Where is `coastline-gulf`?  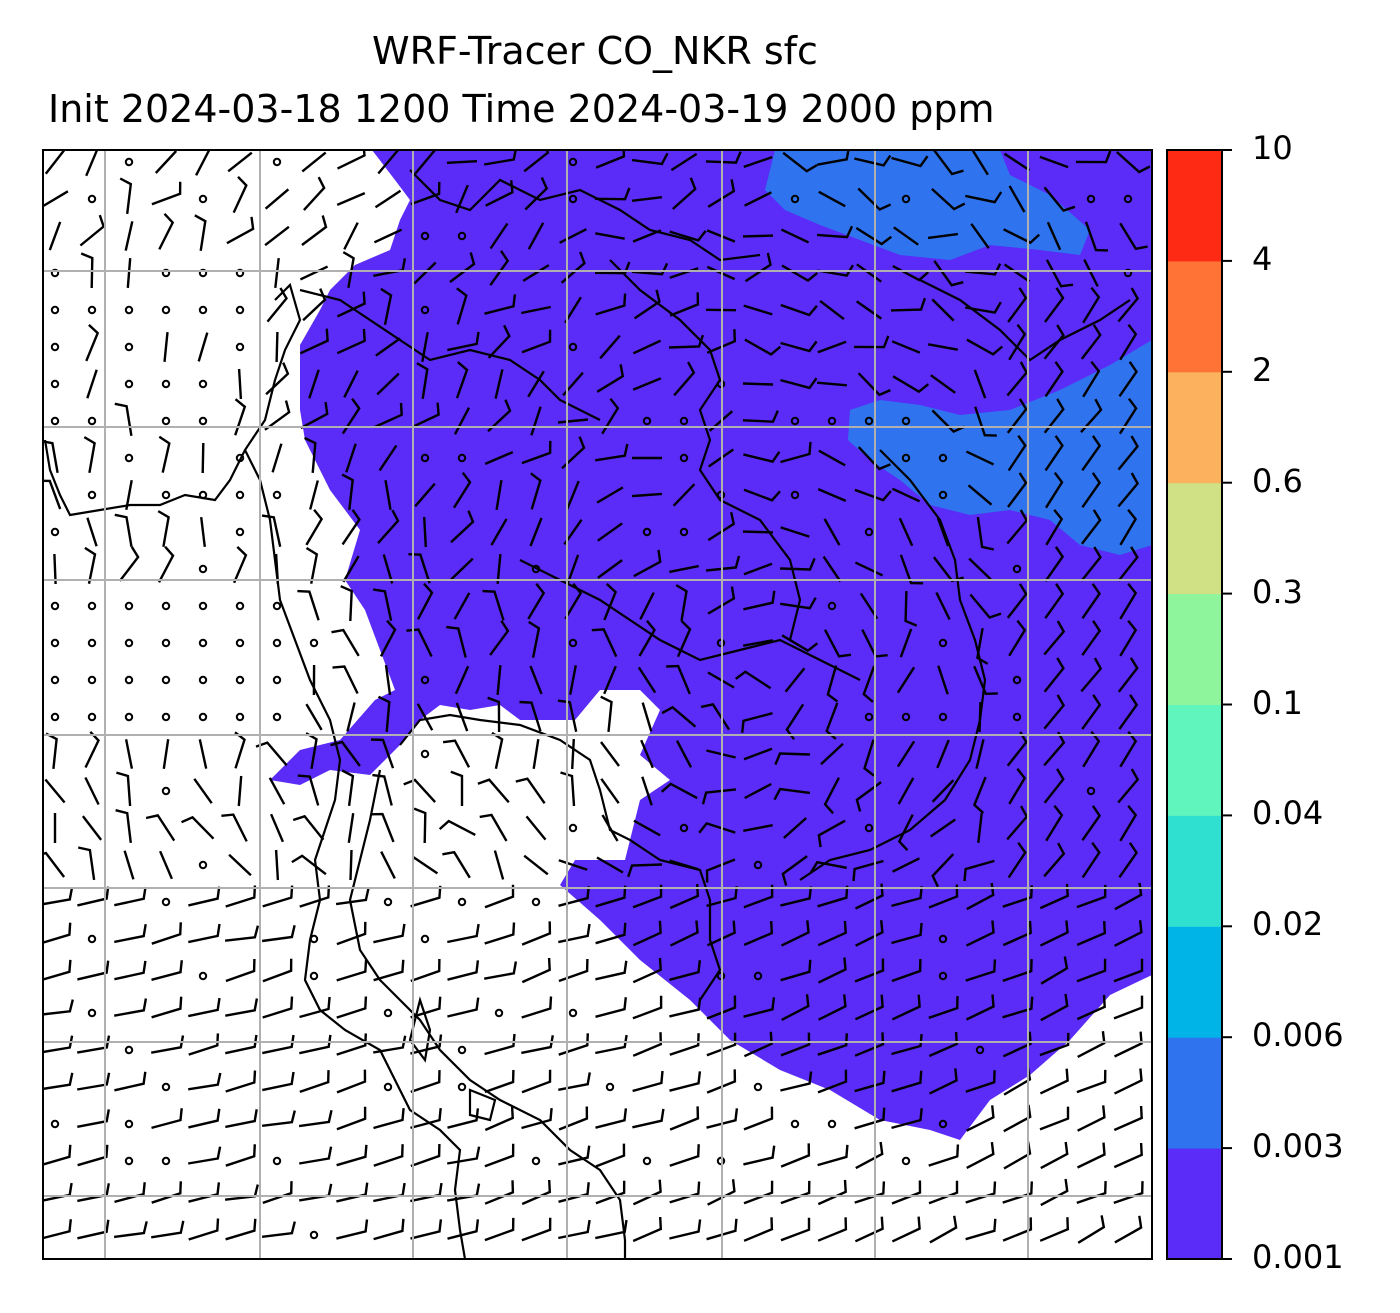
coastline-gulf is located at coordinates (560, 857).